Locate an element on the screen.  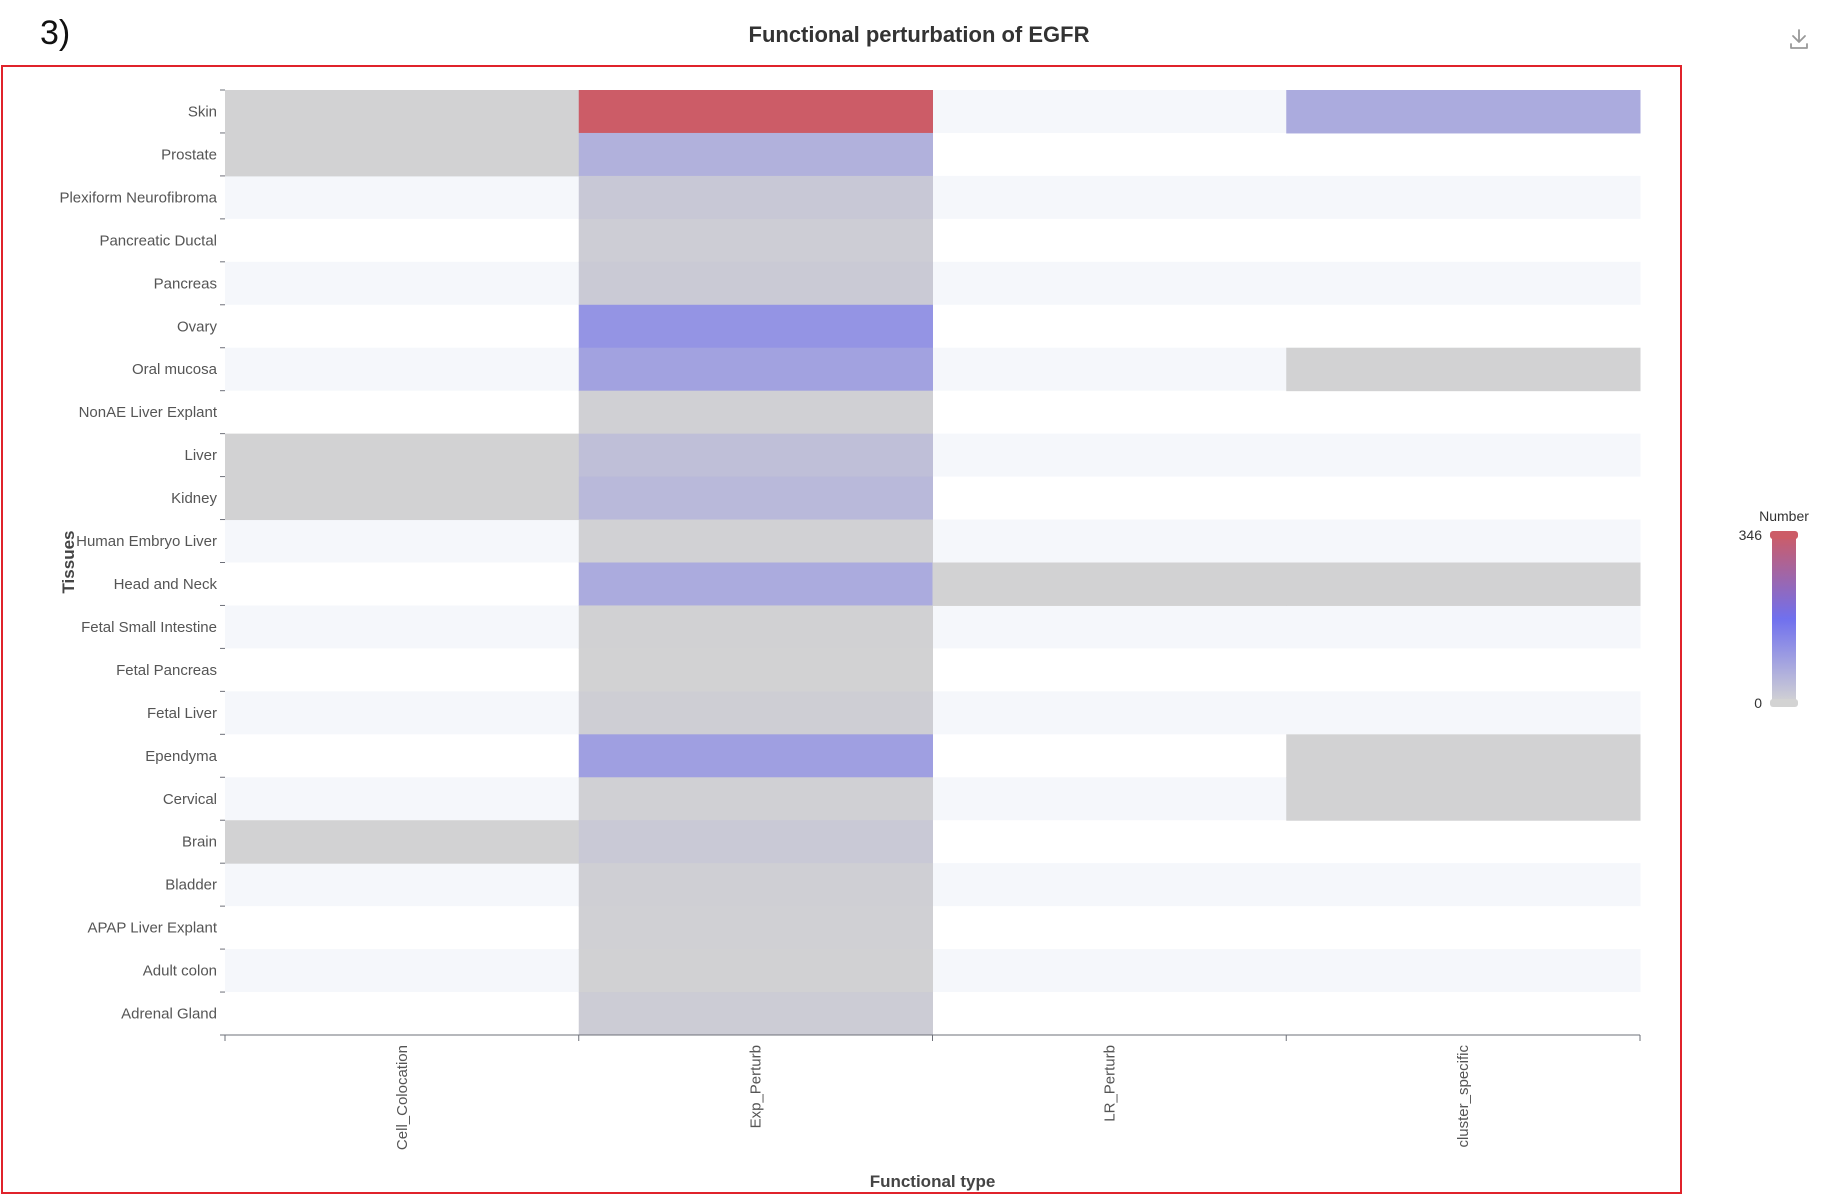
y-tick-label: Cervical is located at coordinates (190, 799).